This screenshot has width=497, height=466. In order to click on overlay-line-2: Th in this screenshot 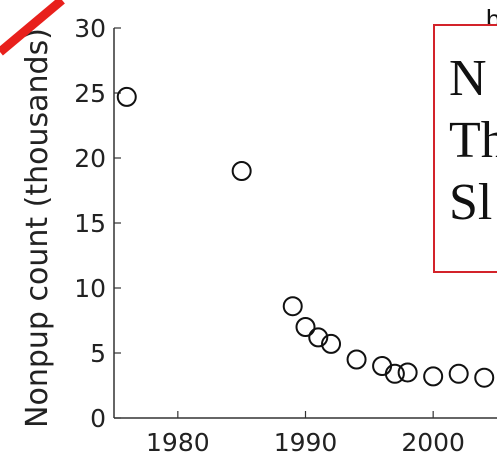, I will do `click(473, 140)`.